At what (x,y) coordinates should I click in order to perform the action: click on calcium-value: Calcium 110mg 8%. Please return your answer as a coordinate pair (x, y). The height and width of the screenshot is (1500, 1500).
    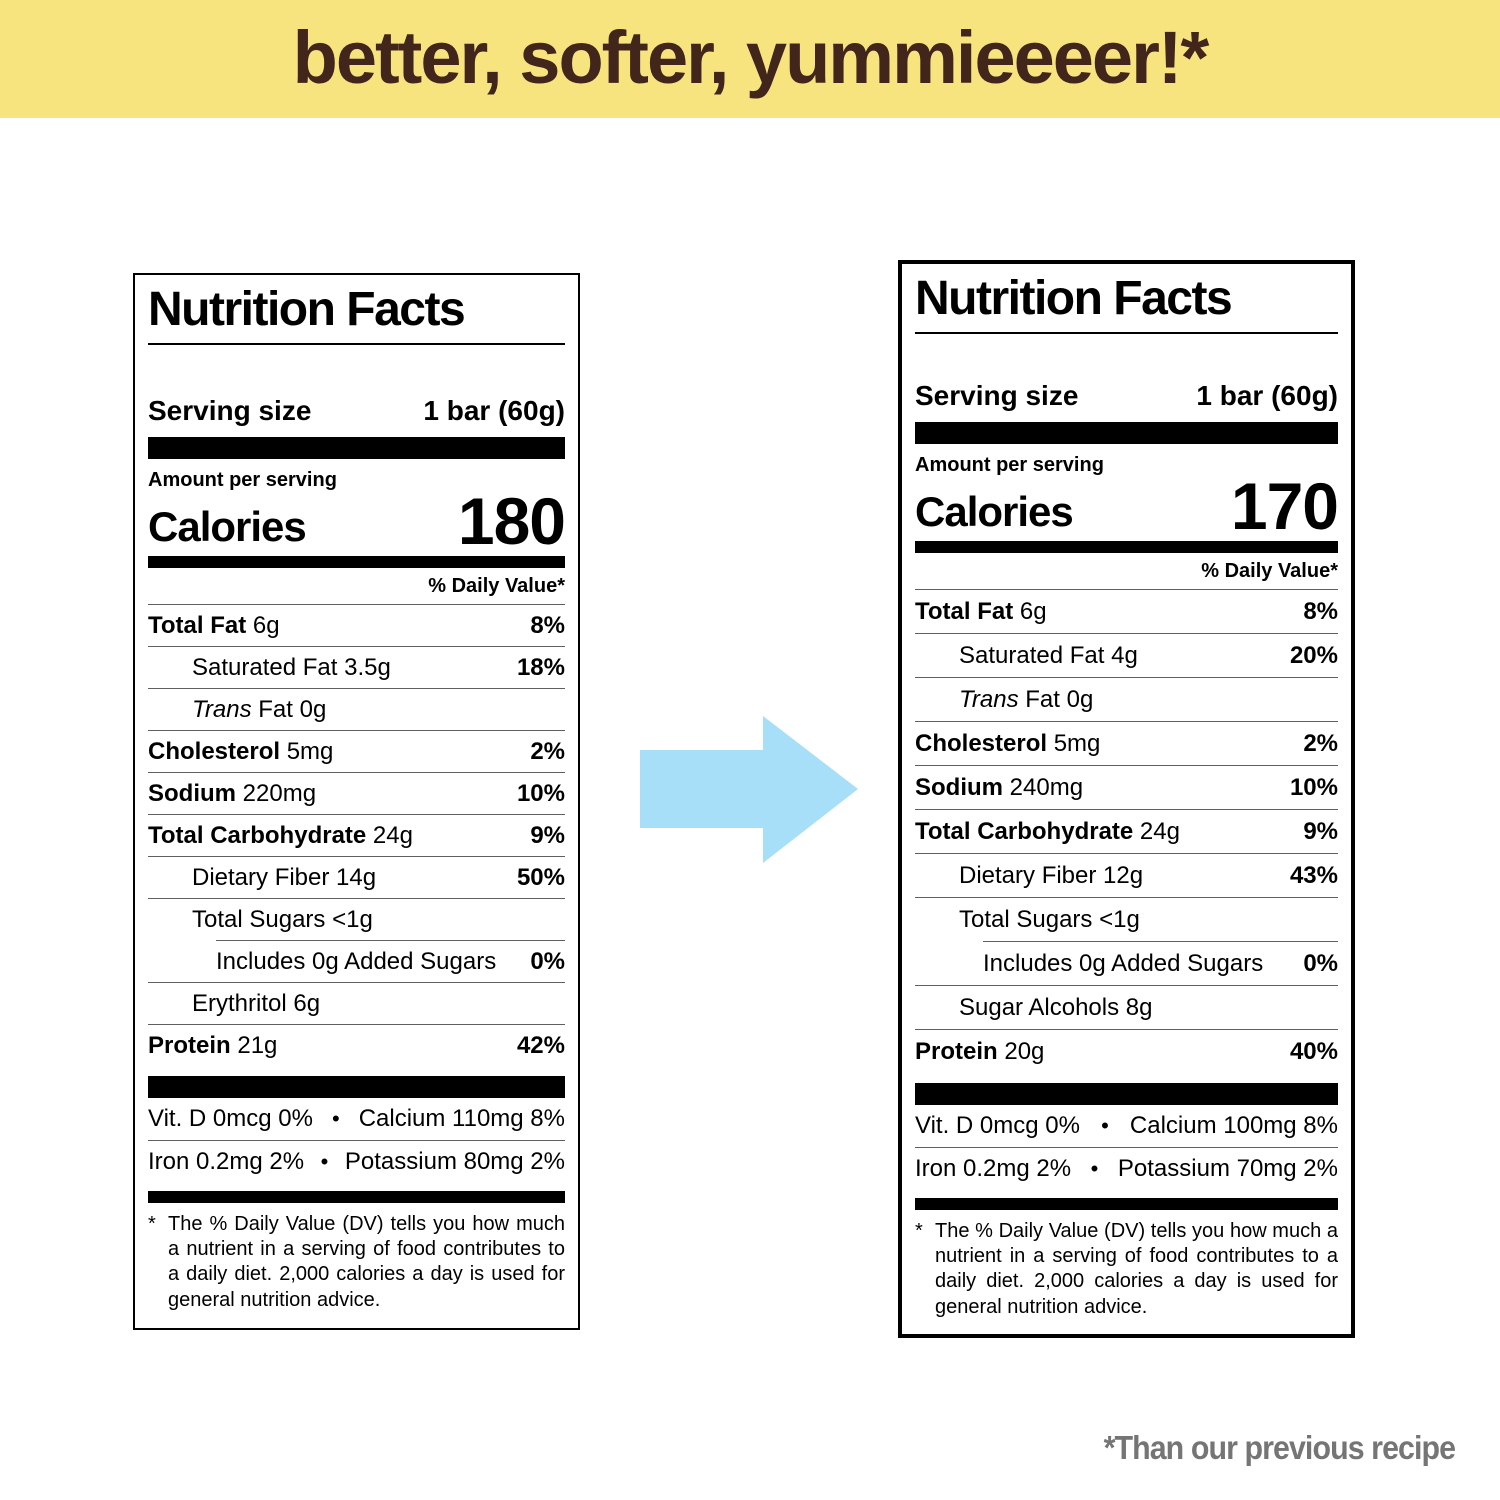
    Looking at the image, I should click on (461, 1119).